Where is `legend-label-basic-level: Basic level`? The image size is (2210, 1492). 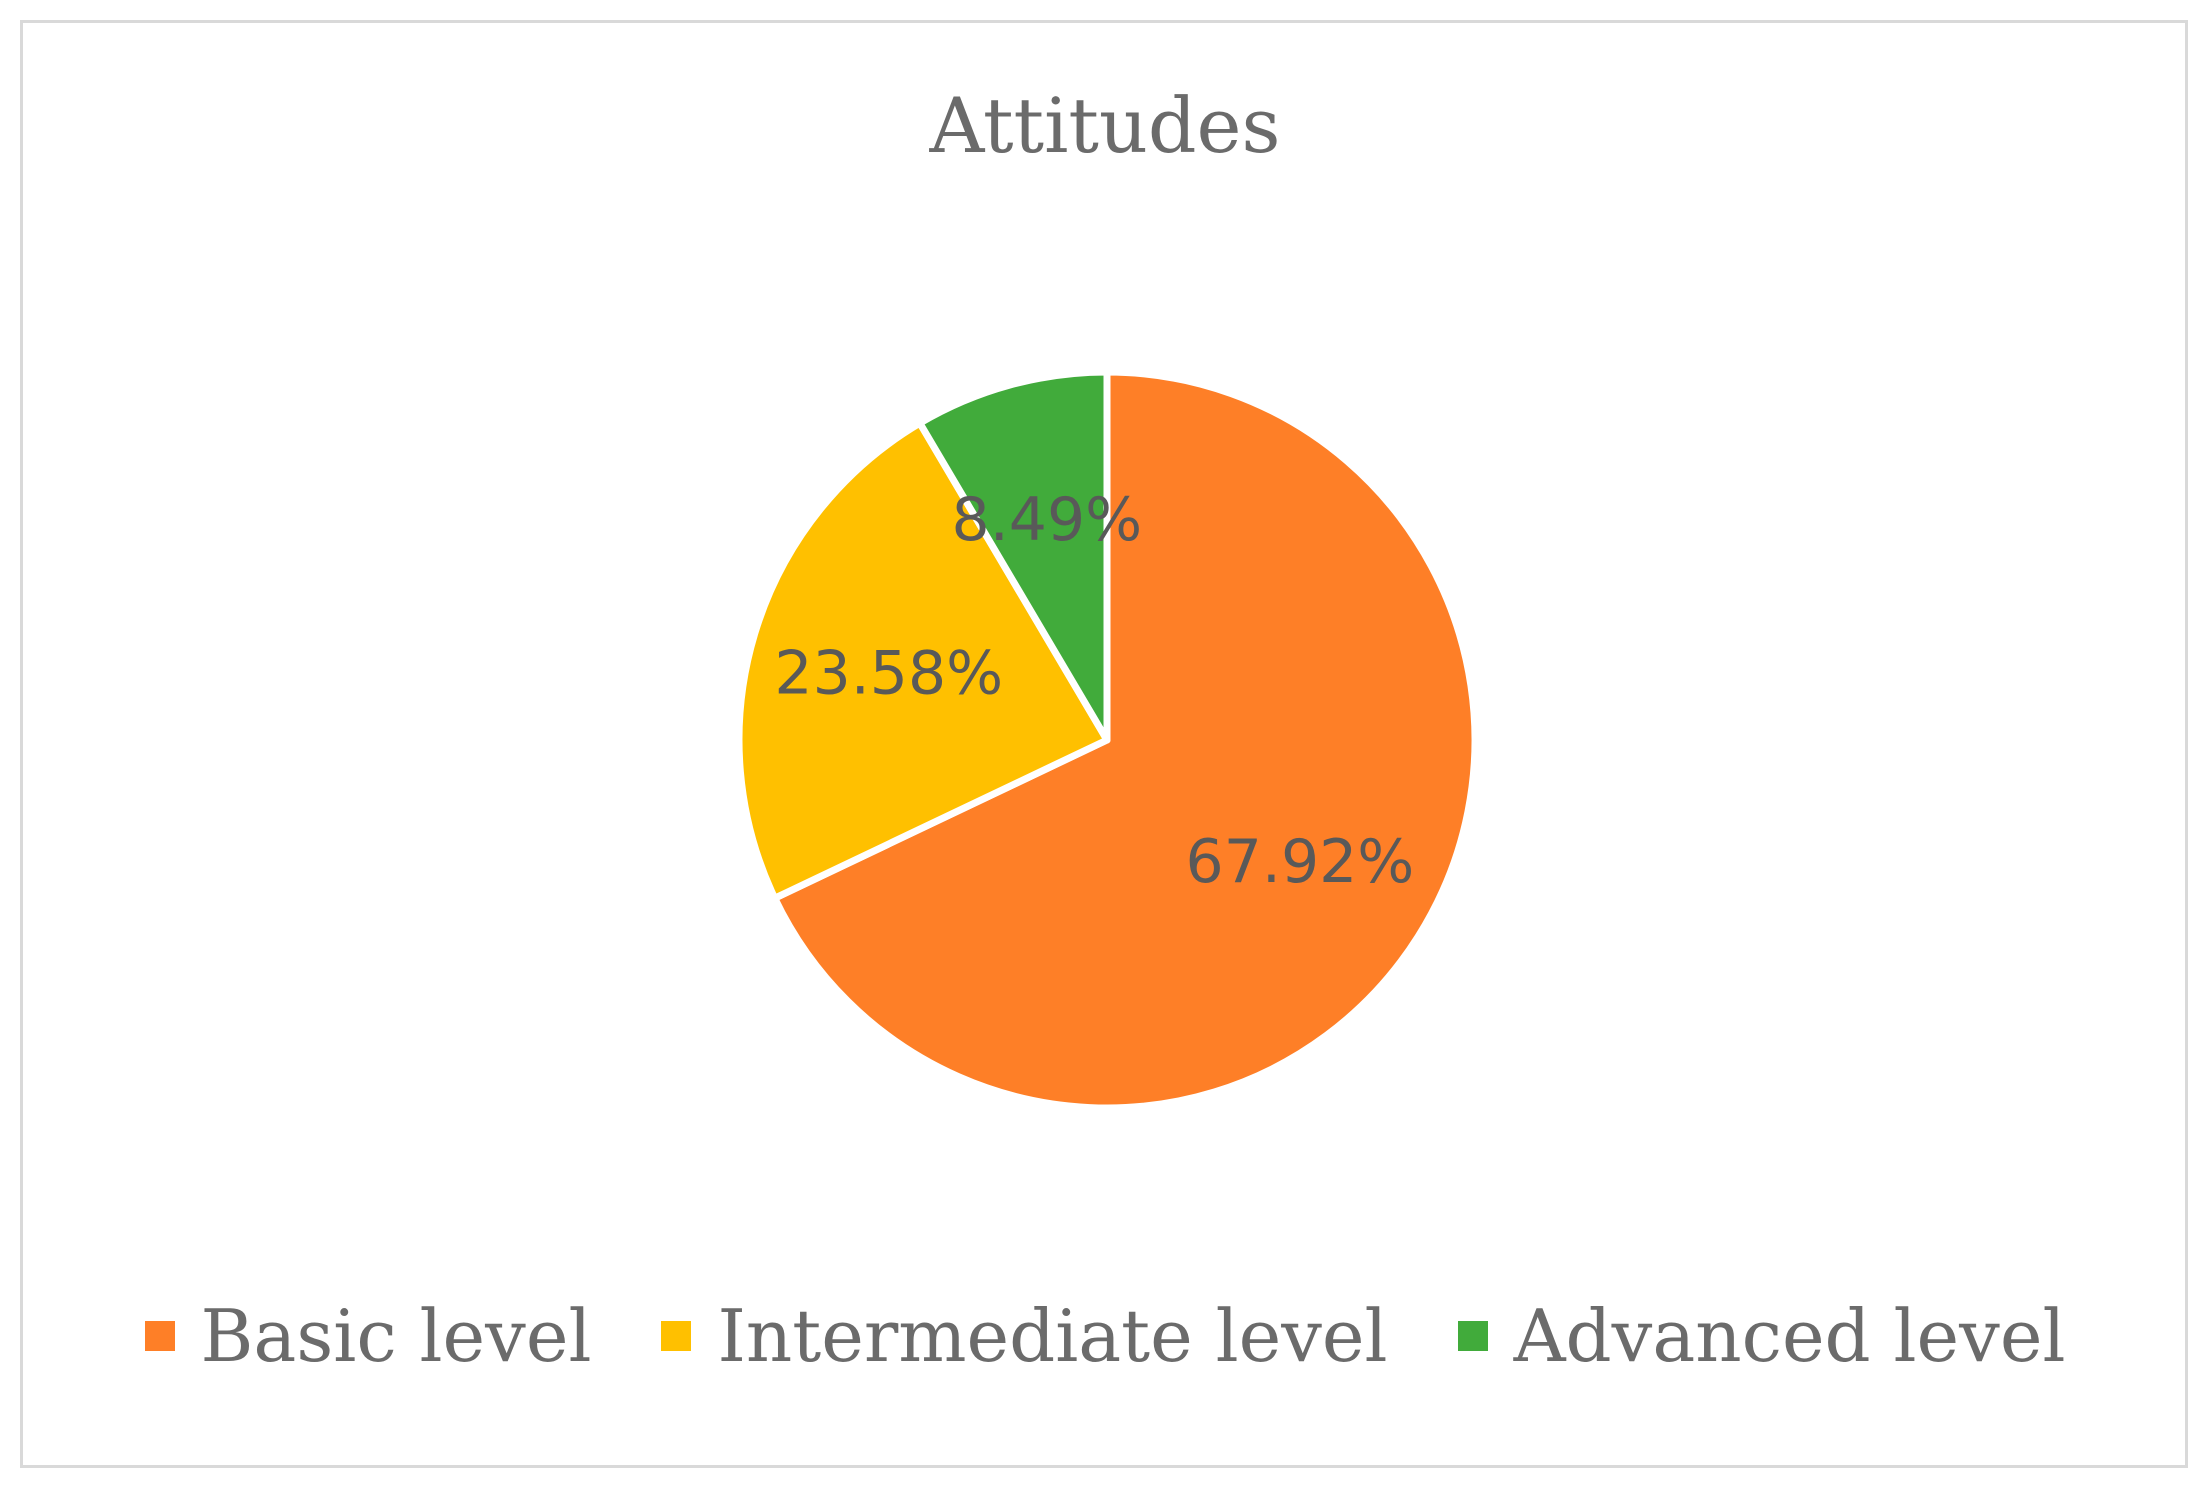 legend-label-basic-level: Basic level is located at coordinates (396, 1336).